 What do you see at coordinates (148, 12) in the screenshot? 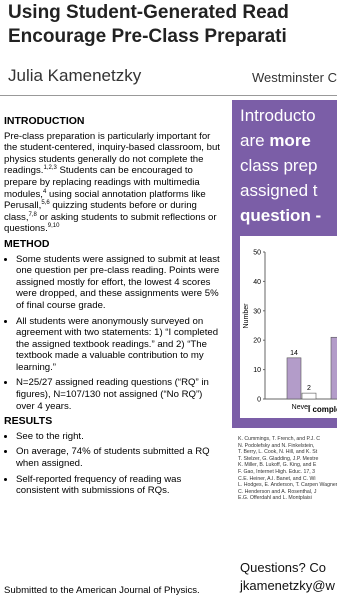
I see `title: Using Student-Generated Read` at bounding box center [148, 12].